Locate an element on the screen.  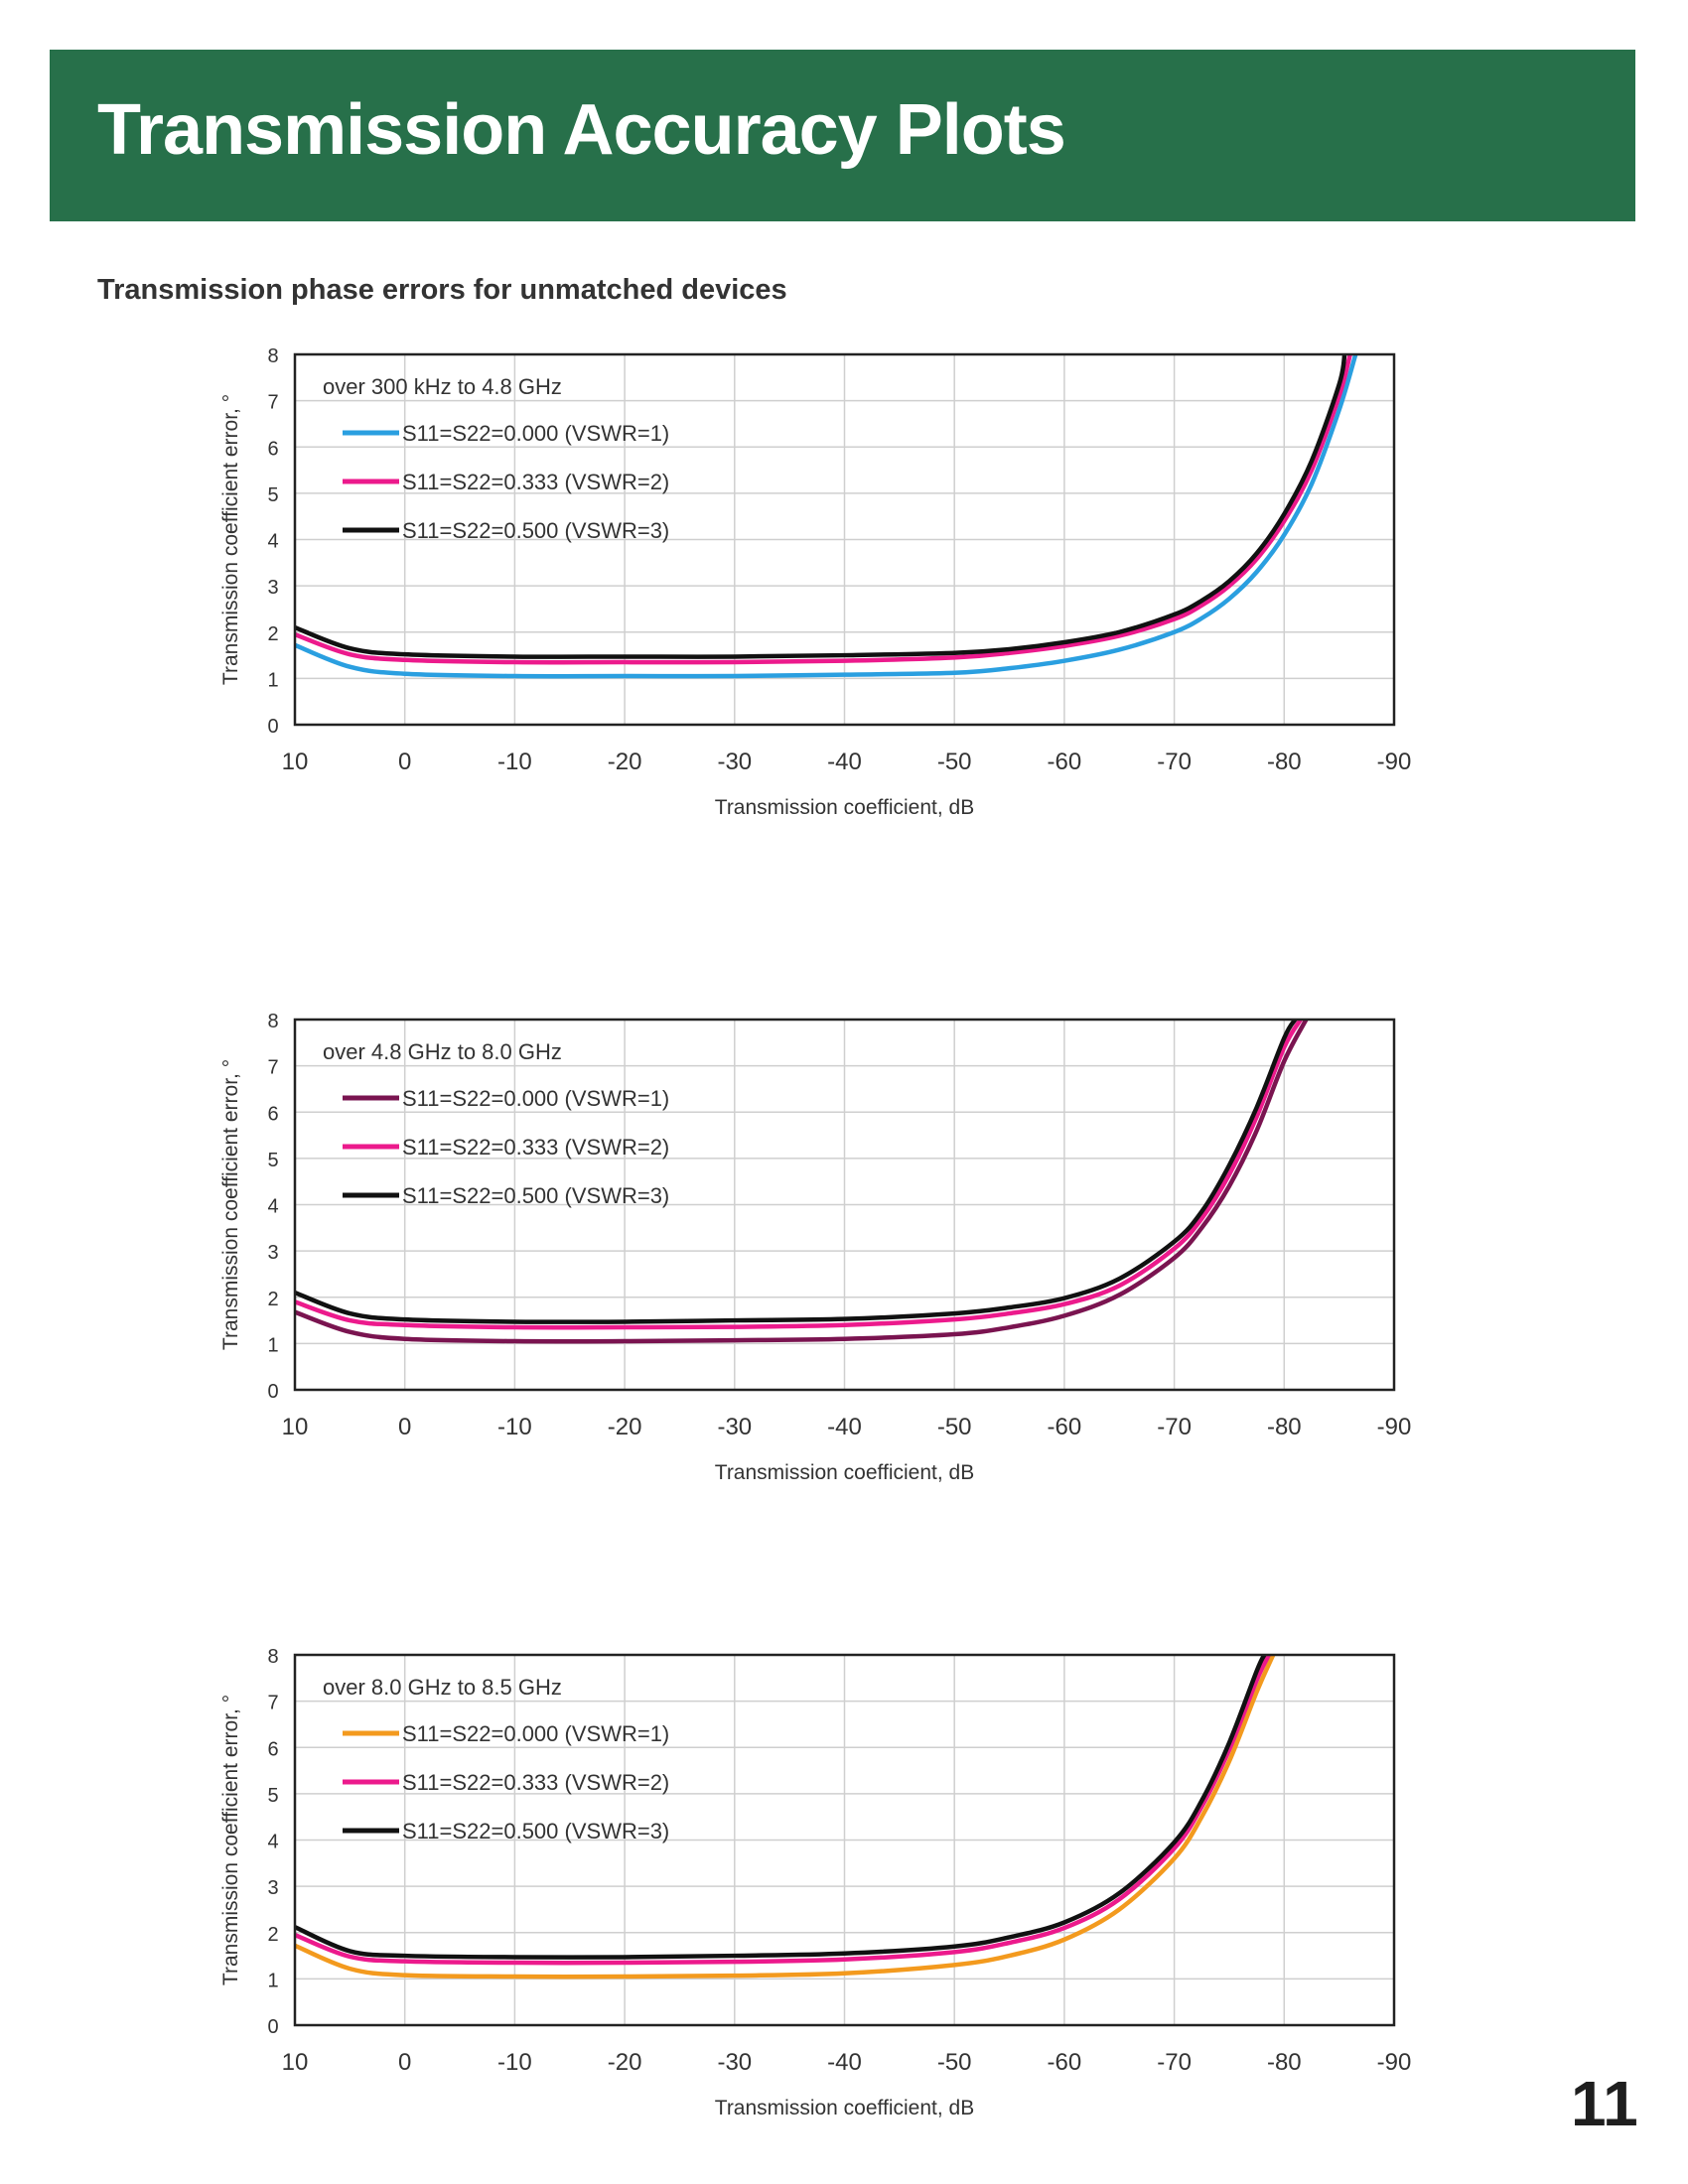
page-number: 11 is located at coordinates (1604, 2103).